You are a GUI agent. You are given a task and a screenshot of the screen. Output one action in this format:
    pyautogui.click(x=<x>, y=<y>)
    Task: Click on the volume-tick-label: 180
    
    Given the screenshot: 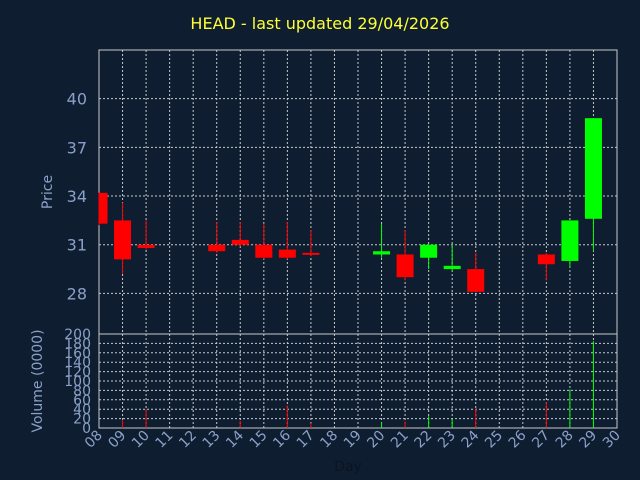 What is the action you would take?
    pyautogui.click(x=77, y=344)
    